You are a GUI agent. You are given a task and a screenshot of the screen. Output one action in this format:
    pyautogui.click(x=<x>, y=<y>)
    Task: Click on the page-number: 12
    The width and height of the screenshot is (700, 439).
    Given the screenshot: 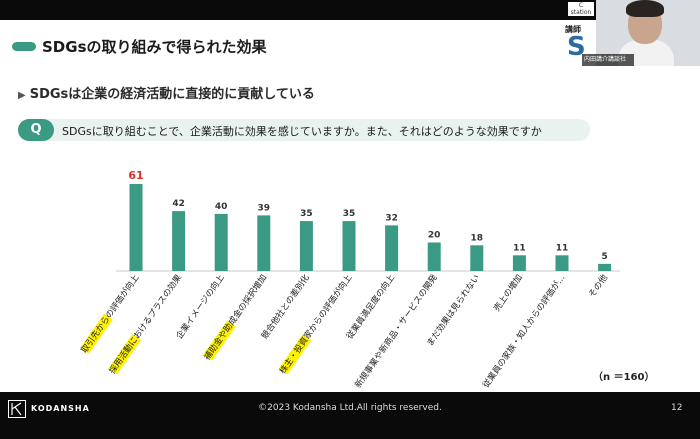 What is the action you would take?
    pyautogui.click(x=677, y=408)
    